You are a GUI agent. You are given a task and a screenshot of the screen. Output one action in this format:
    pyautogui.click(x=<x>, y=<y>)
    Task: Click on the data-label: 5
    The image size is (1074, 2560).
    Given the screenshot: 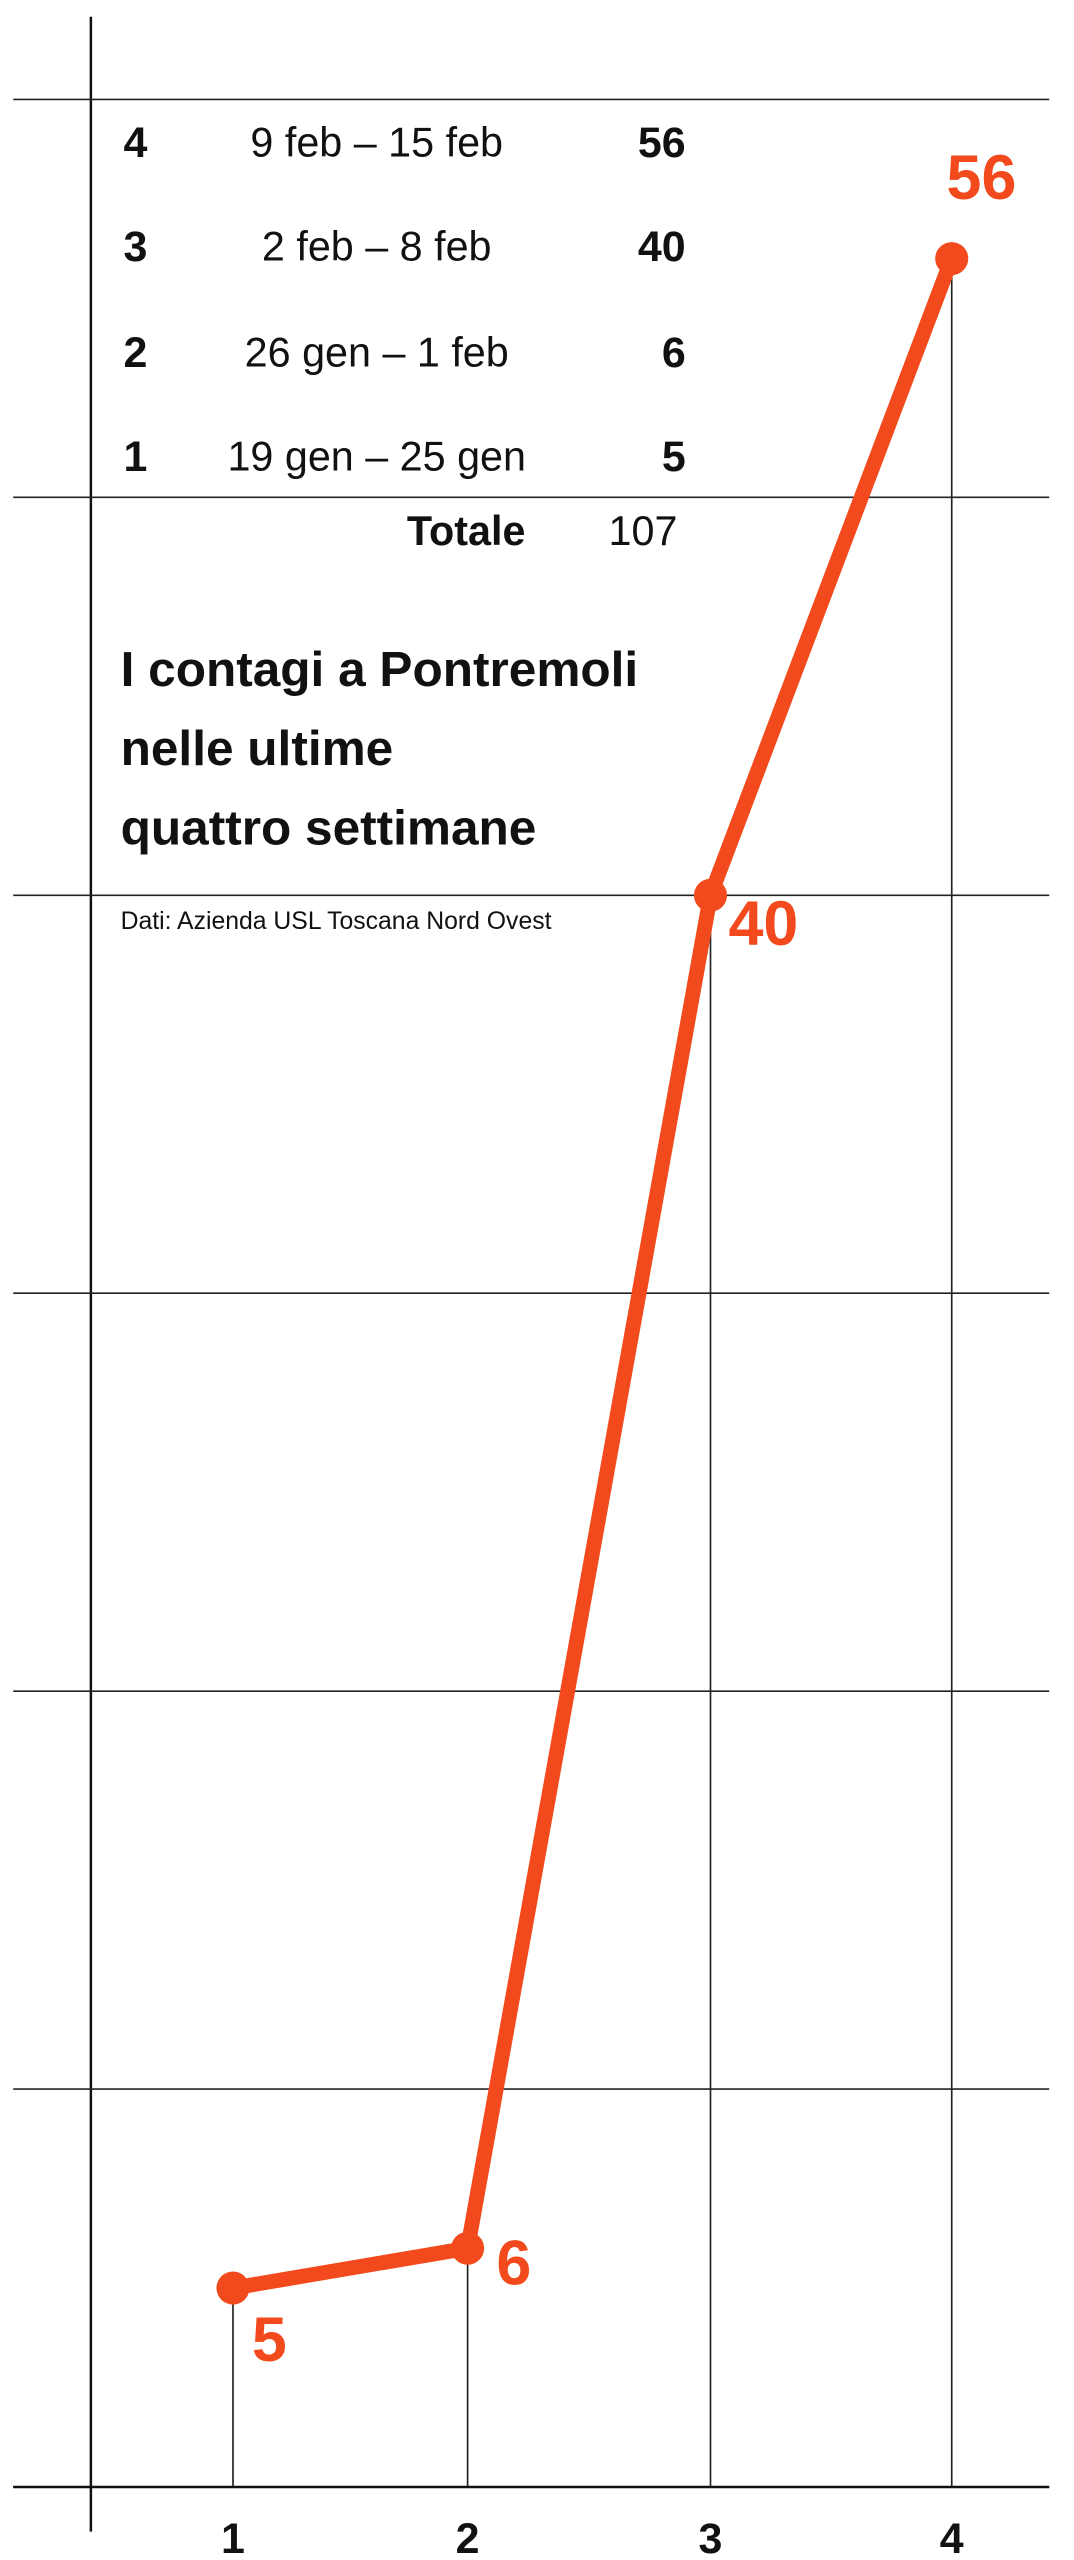 What is the action you would take?
    pyautogui.click(x=269, y=2340)
    